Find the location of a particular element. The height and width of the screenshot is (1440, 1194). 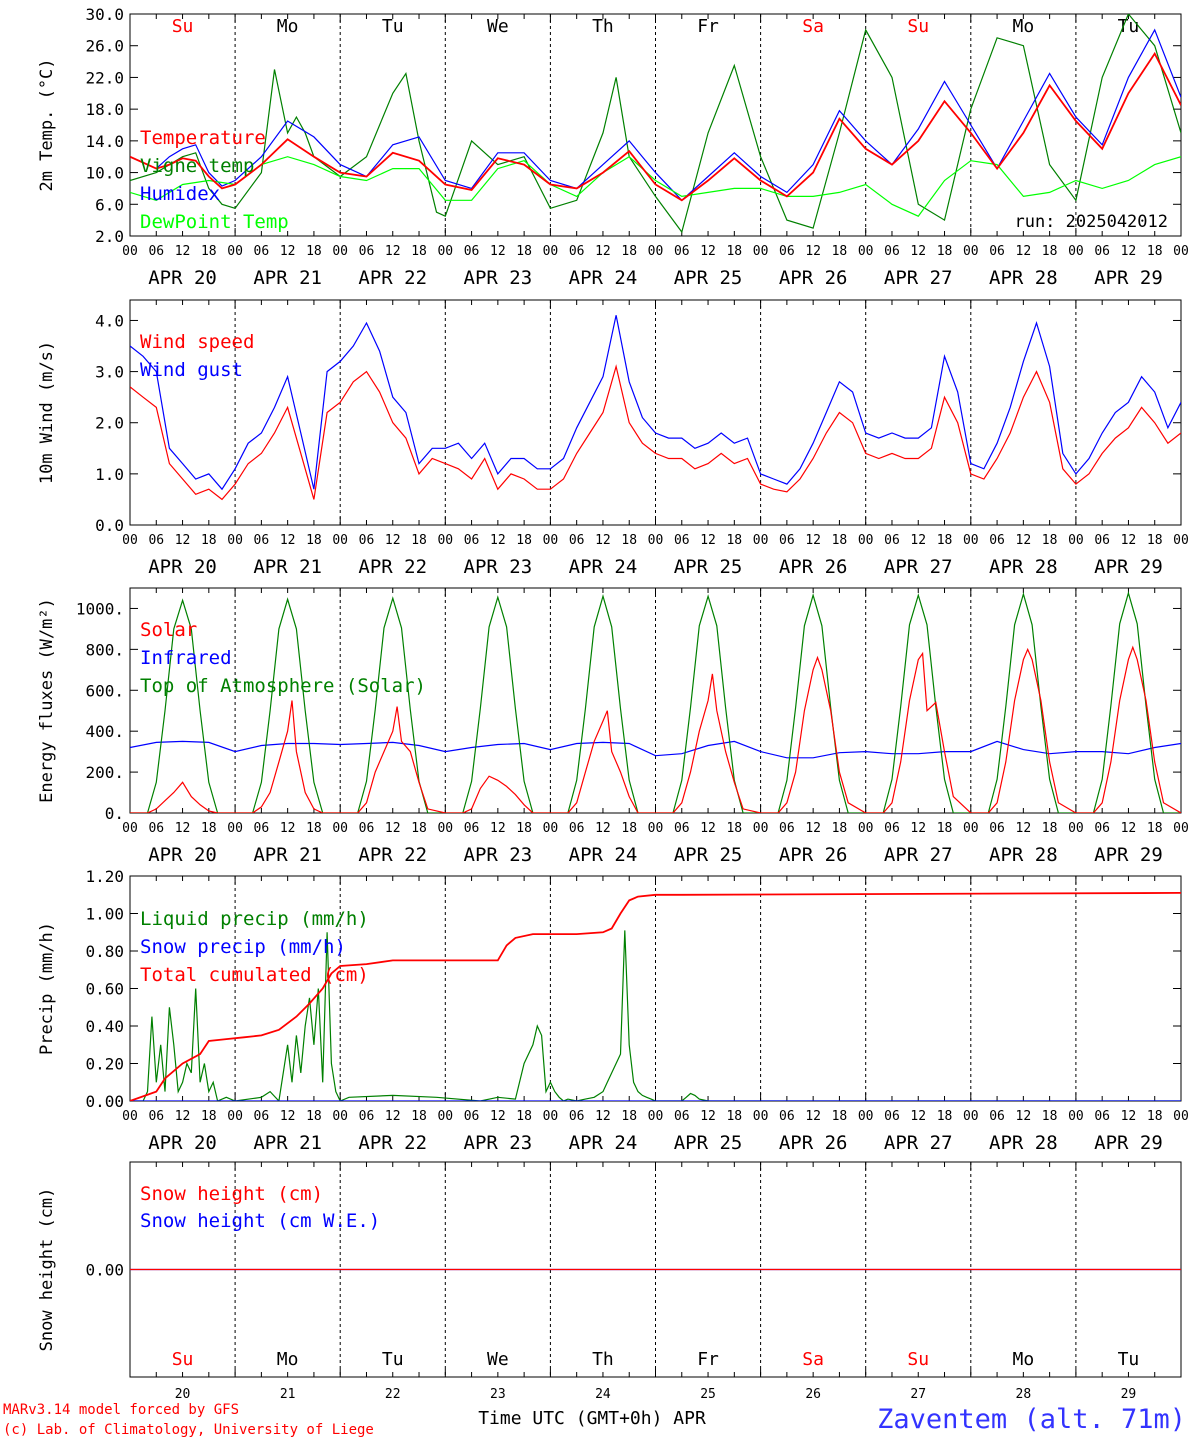

y-axis-title: 10m Wind (m/s) is located at coordinates (47, 412).